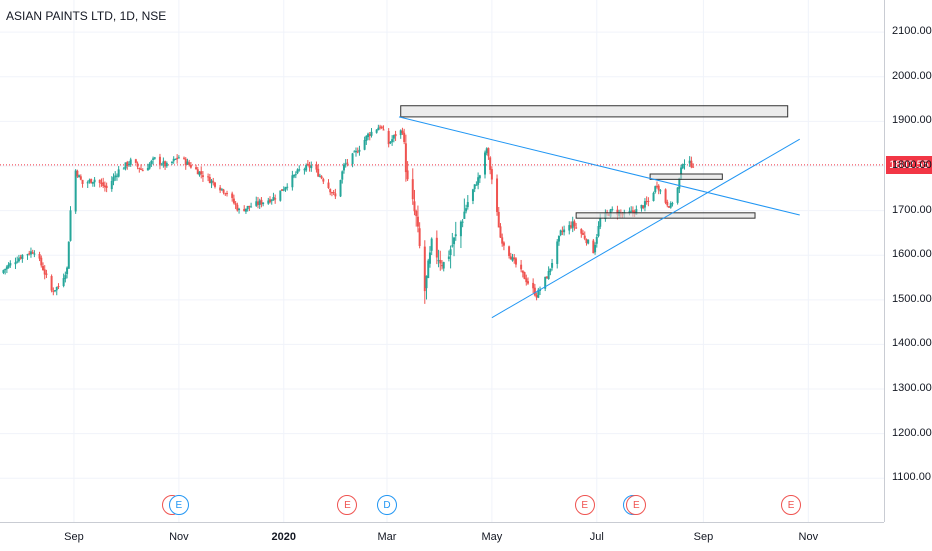 The image size is (932, 551). What do you see at coordinates (594, 111) in the screenshot?
I see `resistance-zone` at bounding box center [594, 111].